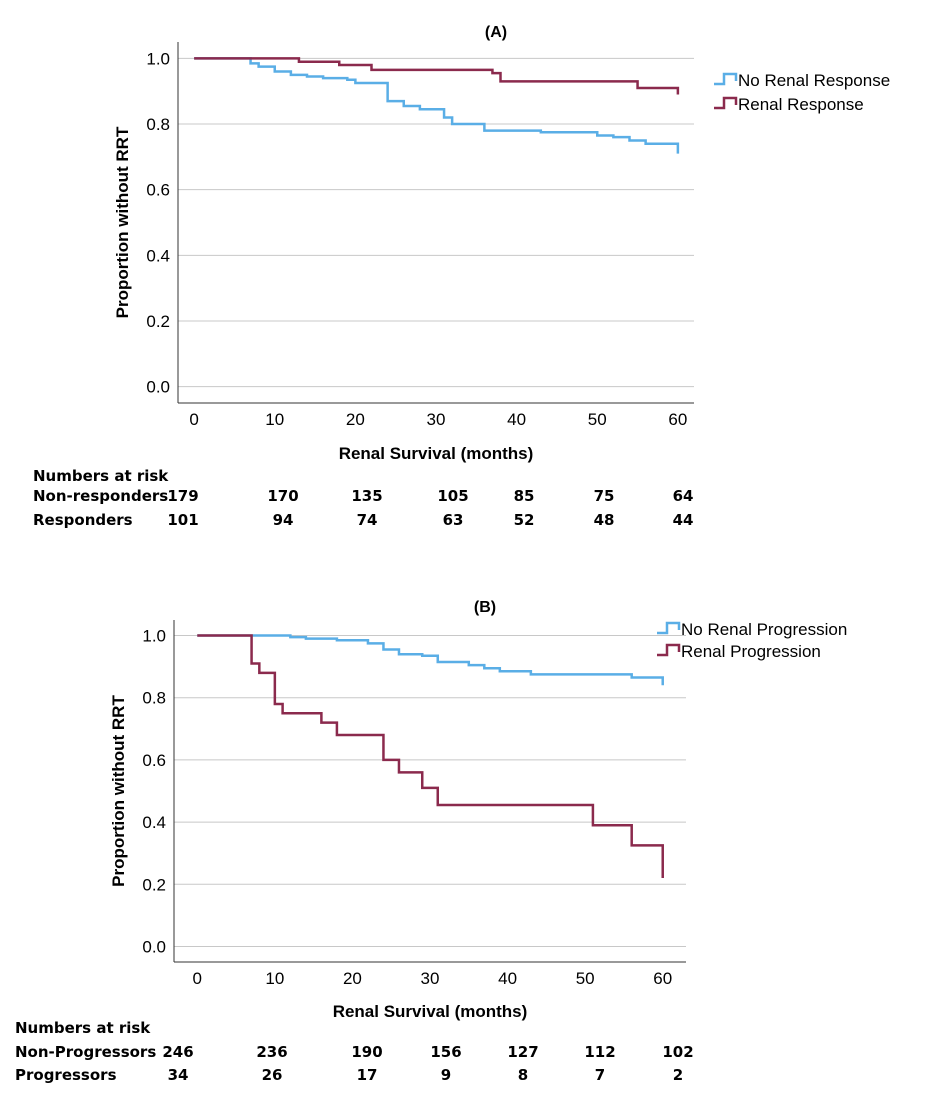  What do you see at coordinates (751, 651) in the screenshot?
I see `legend-entry: Renal Progression` at bounding box center [751, 651].